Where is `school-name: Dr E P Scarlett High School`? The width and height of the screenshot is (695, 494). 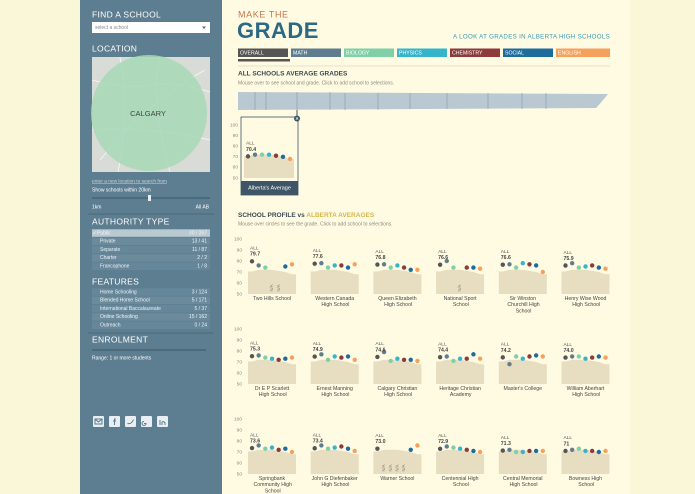
school-name: Dr E P Scarlett High School is located at coordinates (272, 392).